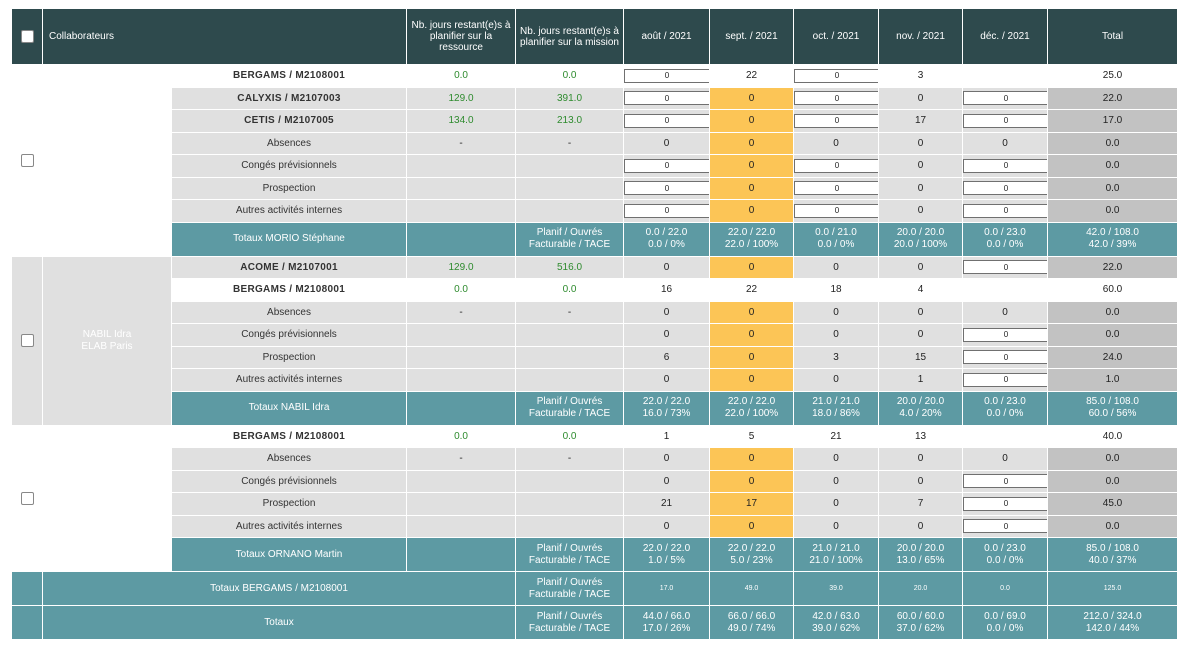 Image resolution: width=1200 pixels, height=661 pixels. What do you see at coordinates (595, 357) in the screenshot?
I see `table-row: Prospection 6 0 3 15 24.0` at bounding box center [595, 357].